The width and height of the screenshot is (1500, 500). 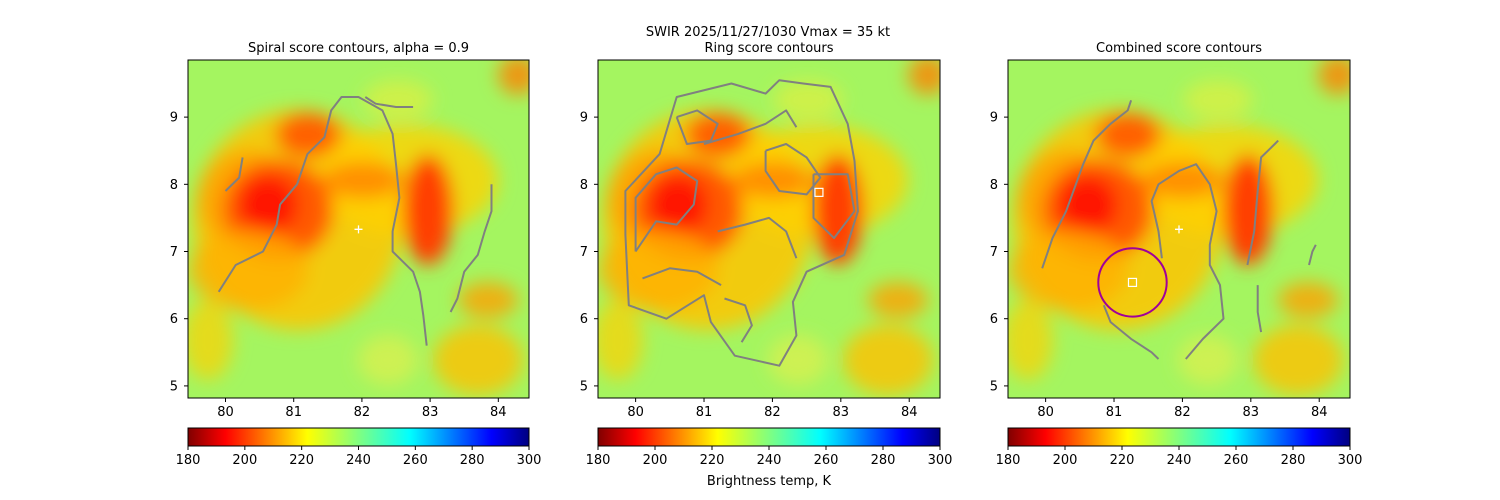 I want to click on colorbar-label: Brightness temp, K, so click(x=769, y=481).